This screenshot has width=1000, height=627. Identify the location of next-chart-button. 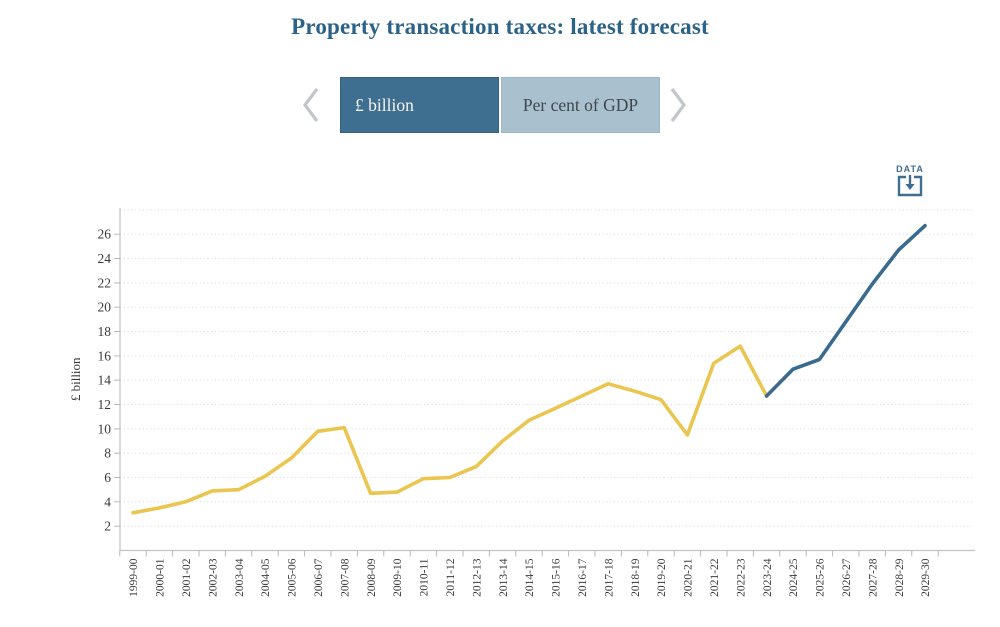
(678, 105).